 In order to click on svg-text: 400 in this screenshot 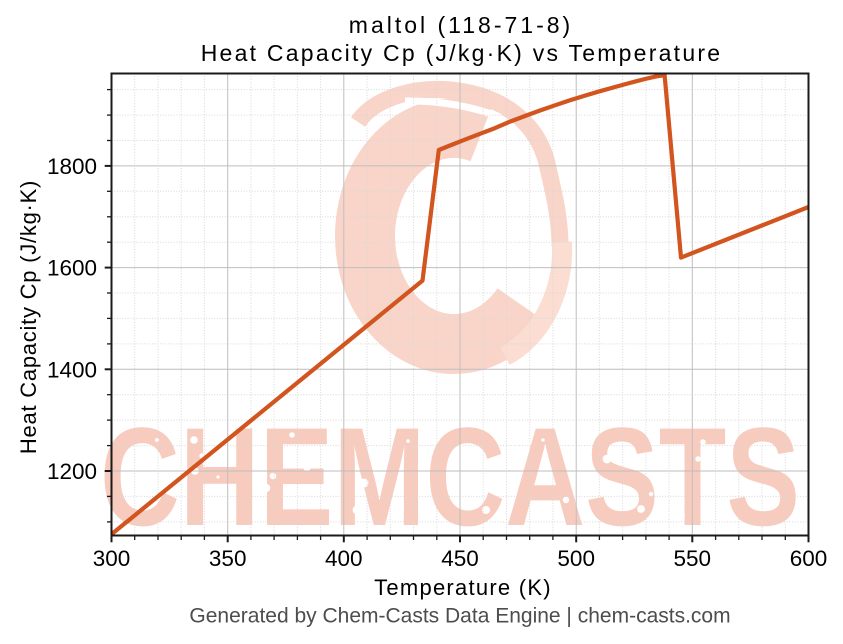, I will do `click(344, 558)`.